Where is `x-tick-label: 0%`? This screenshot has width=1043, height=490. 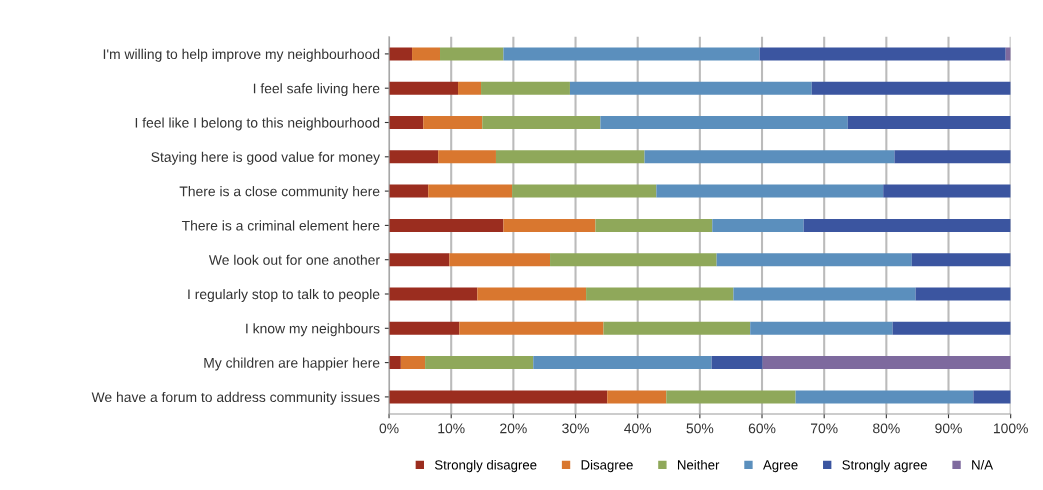 x-tick-label: 0% is located at coordinates (389, 428).